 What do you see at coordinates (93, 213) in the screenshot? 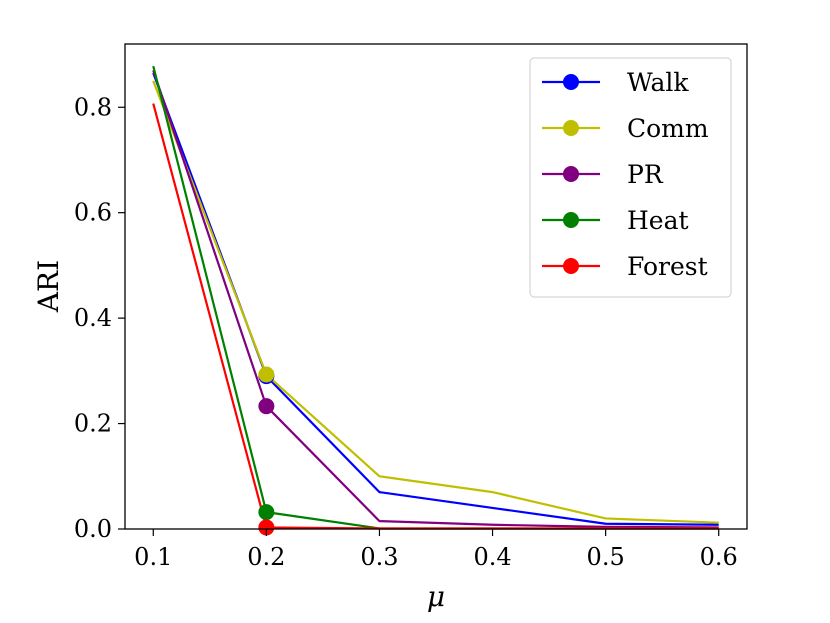
I see `y-tick-label: 0.6` at bounding box center [93, 213].